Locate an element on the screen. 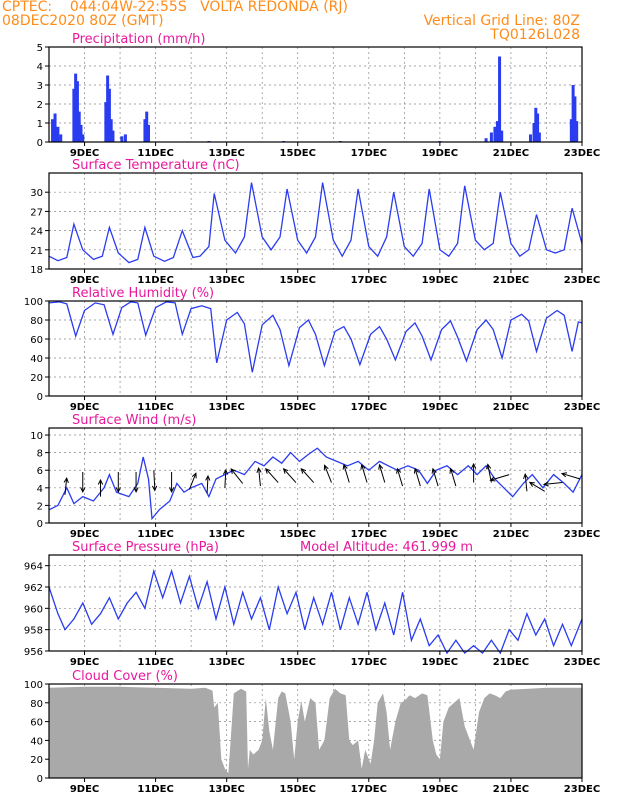  y-tick-label: 8 is located at coordinates (40, 454).